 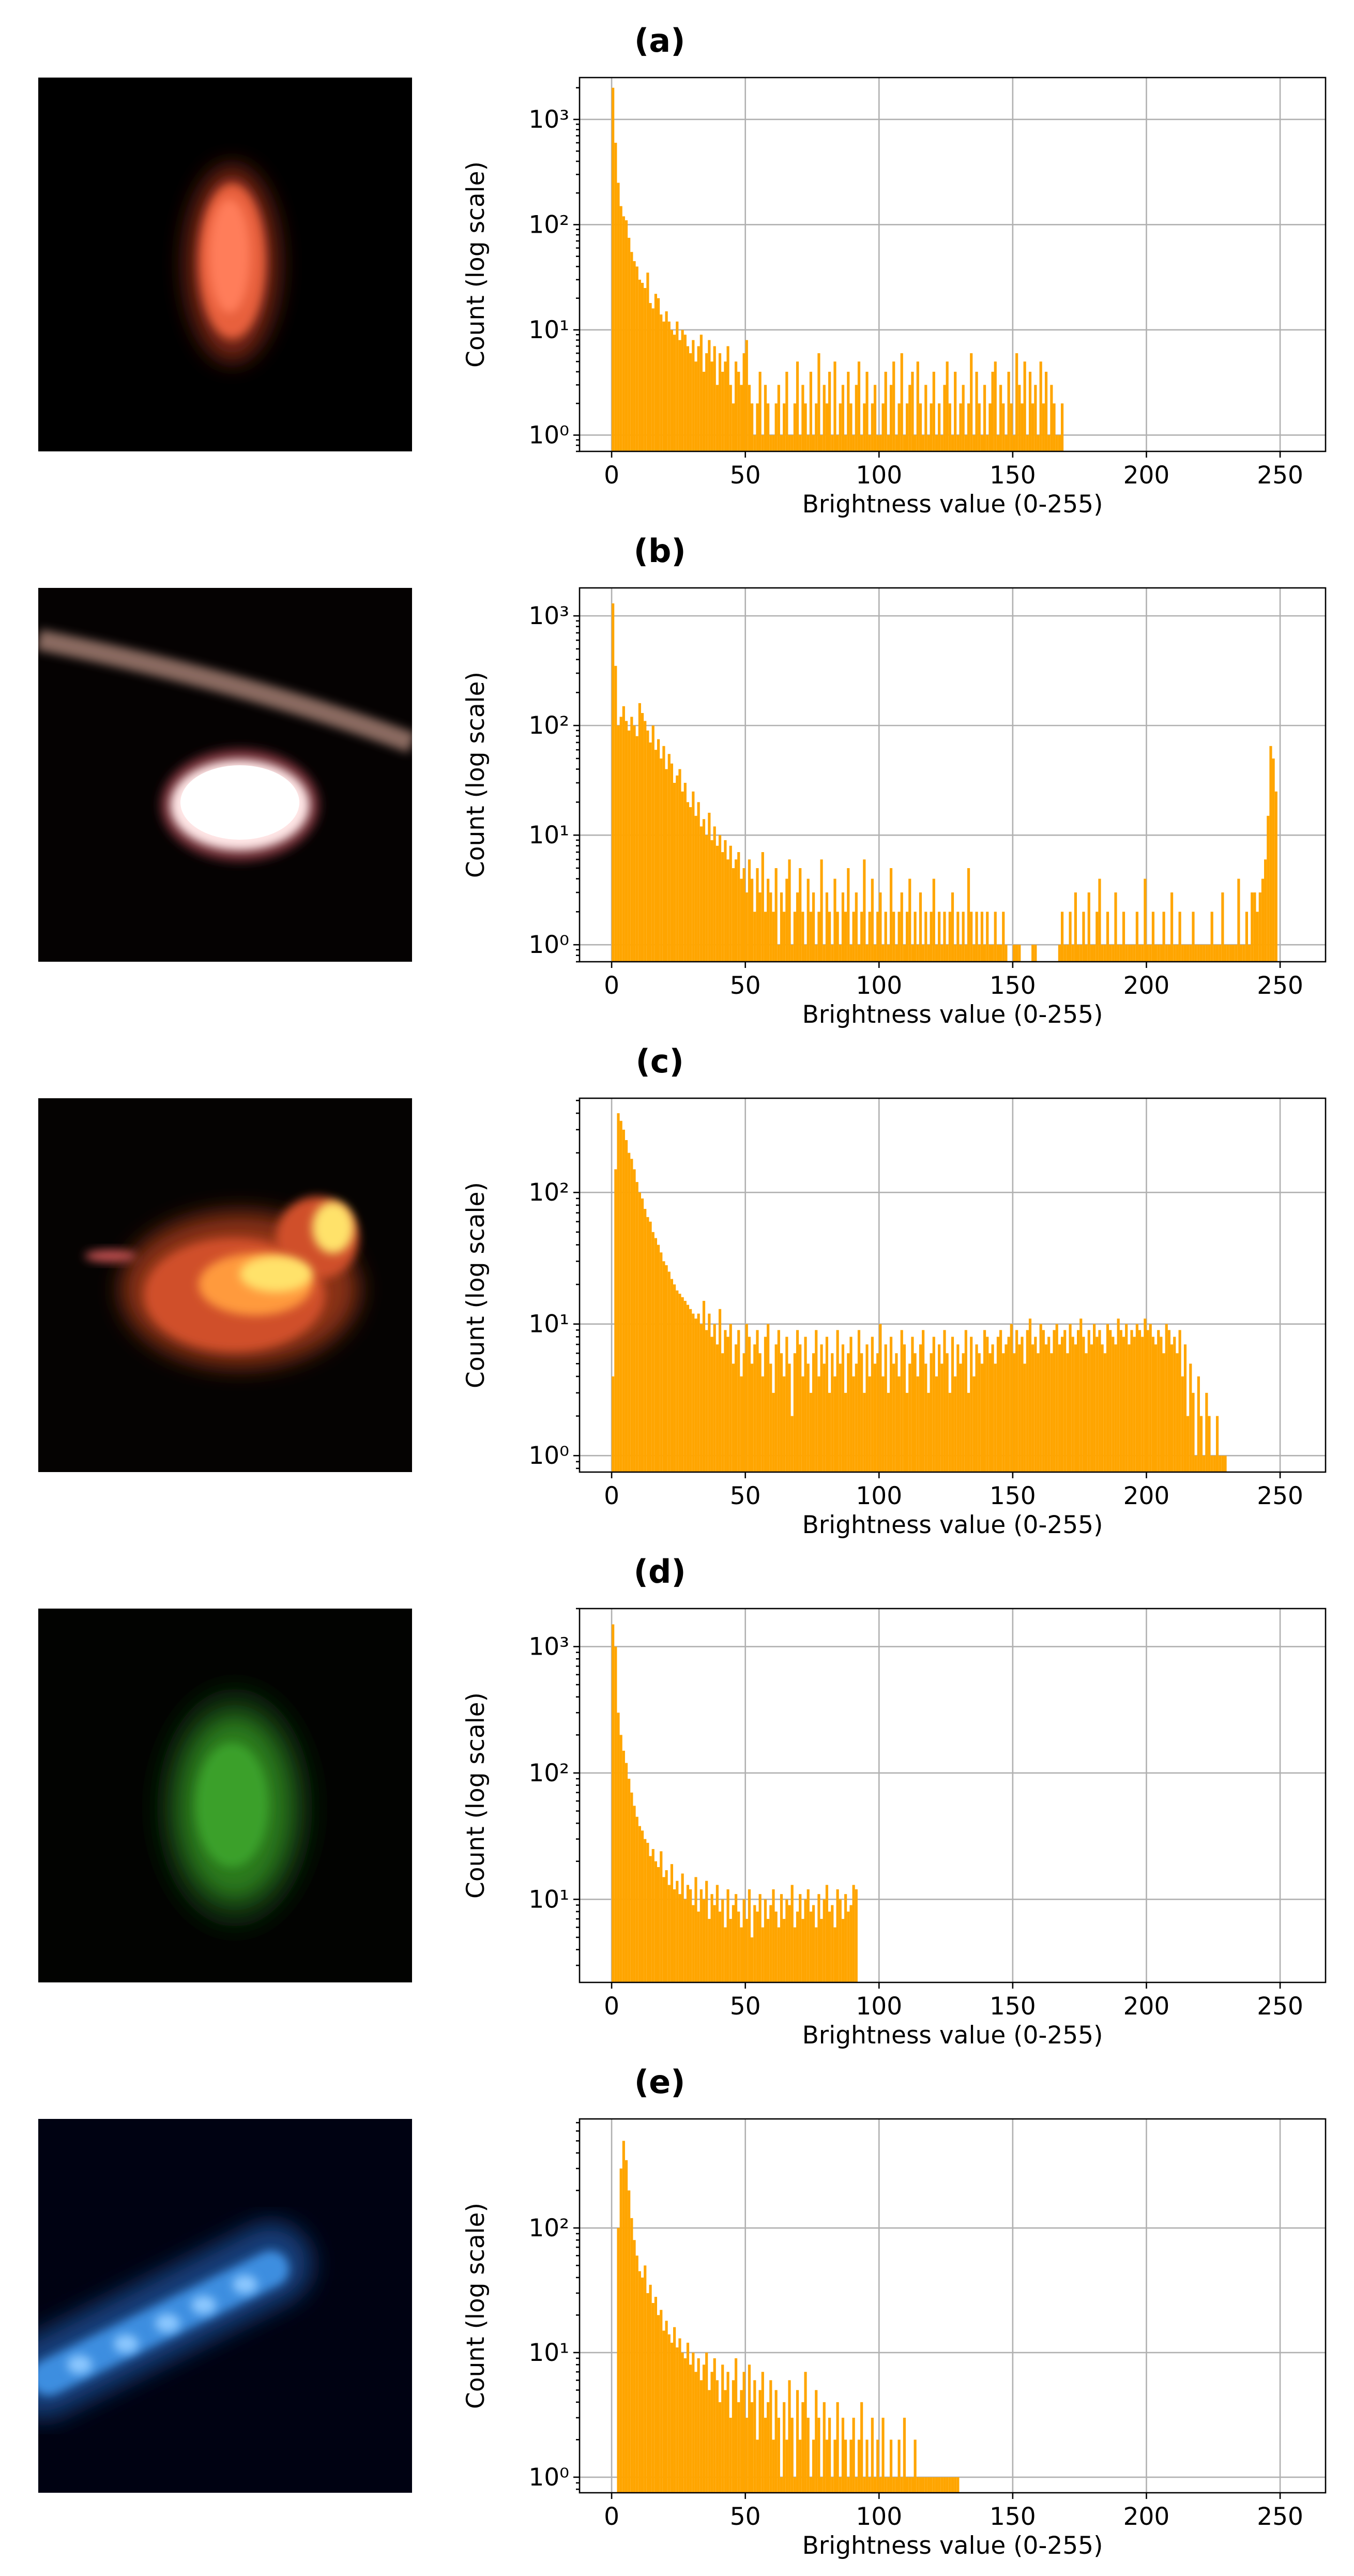 I want to click on y-tick-label: 10², so click(x=548, y=1773).